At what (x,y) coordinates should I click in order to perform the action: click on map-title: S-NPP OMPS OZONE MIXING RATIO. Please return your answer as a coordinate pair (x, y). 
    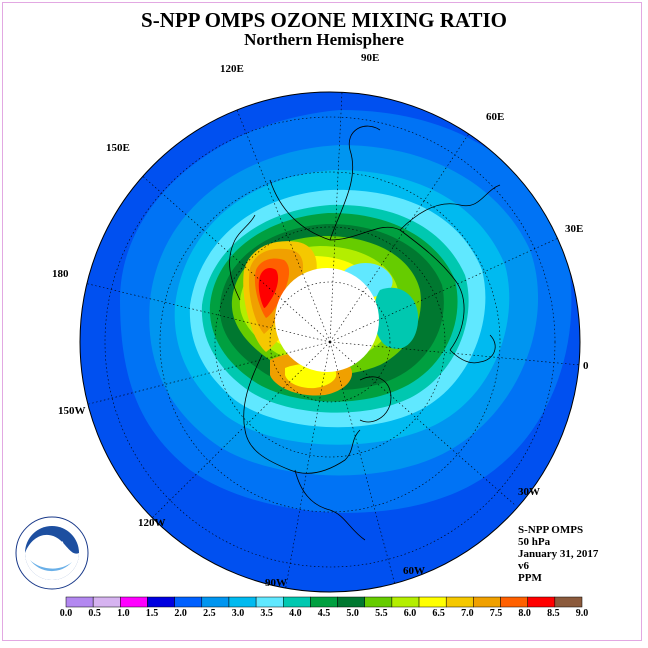
    Looking at the image, I should click on (324, 20).